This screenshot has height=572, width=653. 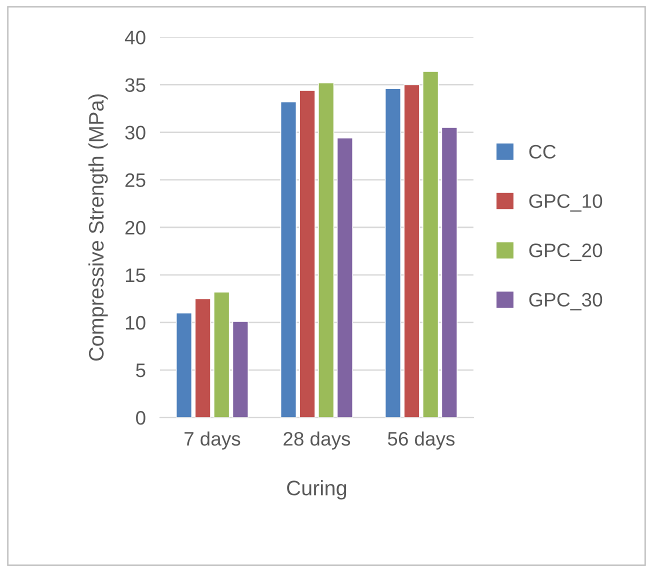 What do you see at coordinates (317, 440) in the screenshot?
I see `x-tick-label: 28 days` at bounding box center [317, 440].